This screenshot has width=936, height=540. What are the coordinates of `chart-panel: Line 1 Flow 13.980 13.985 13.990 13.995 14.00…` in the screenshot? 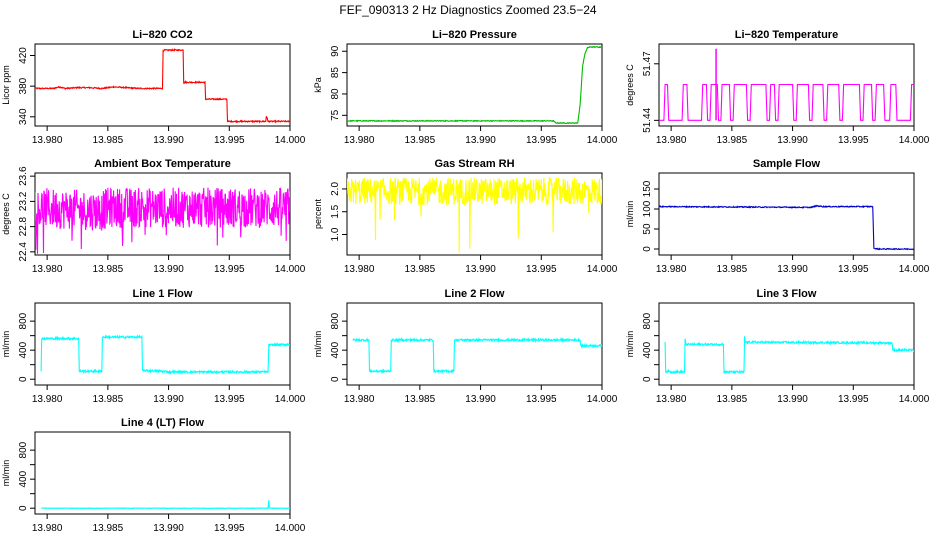 It's located at (153, 346).